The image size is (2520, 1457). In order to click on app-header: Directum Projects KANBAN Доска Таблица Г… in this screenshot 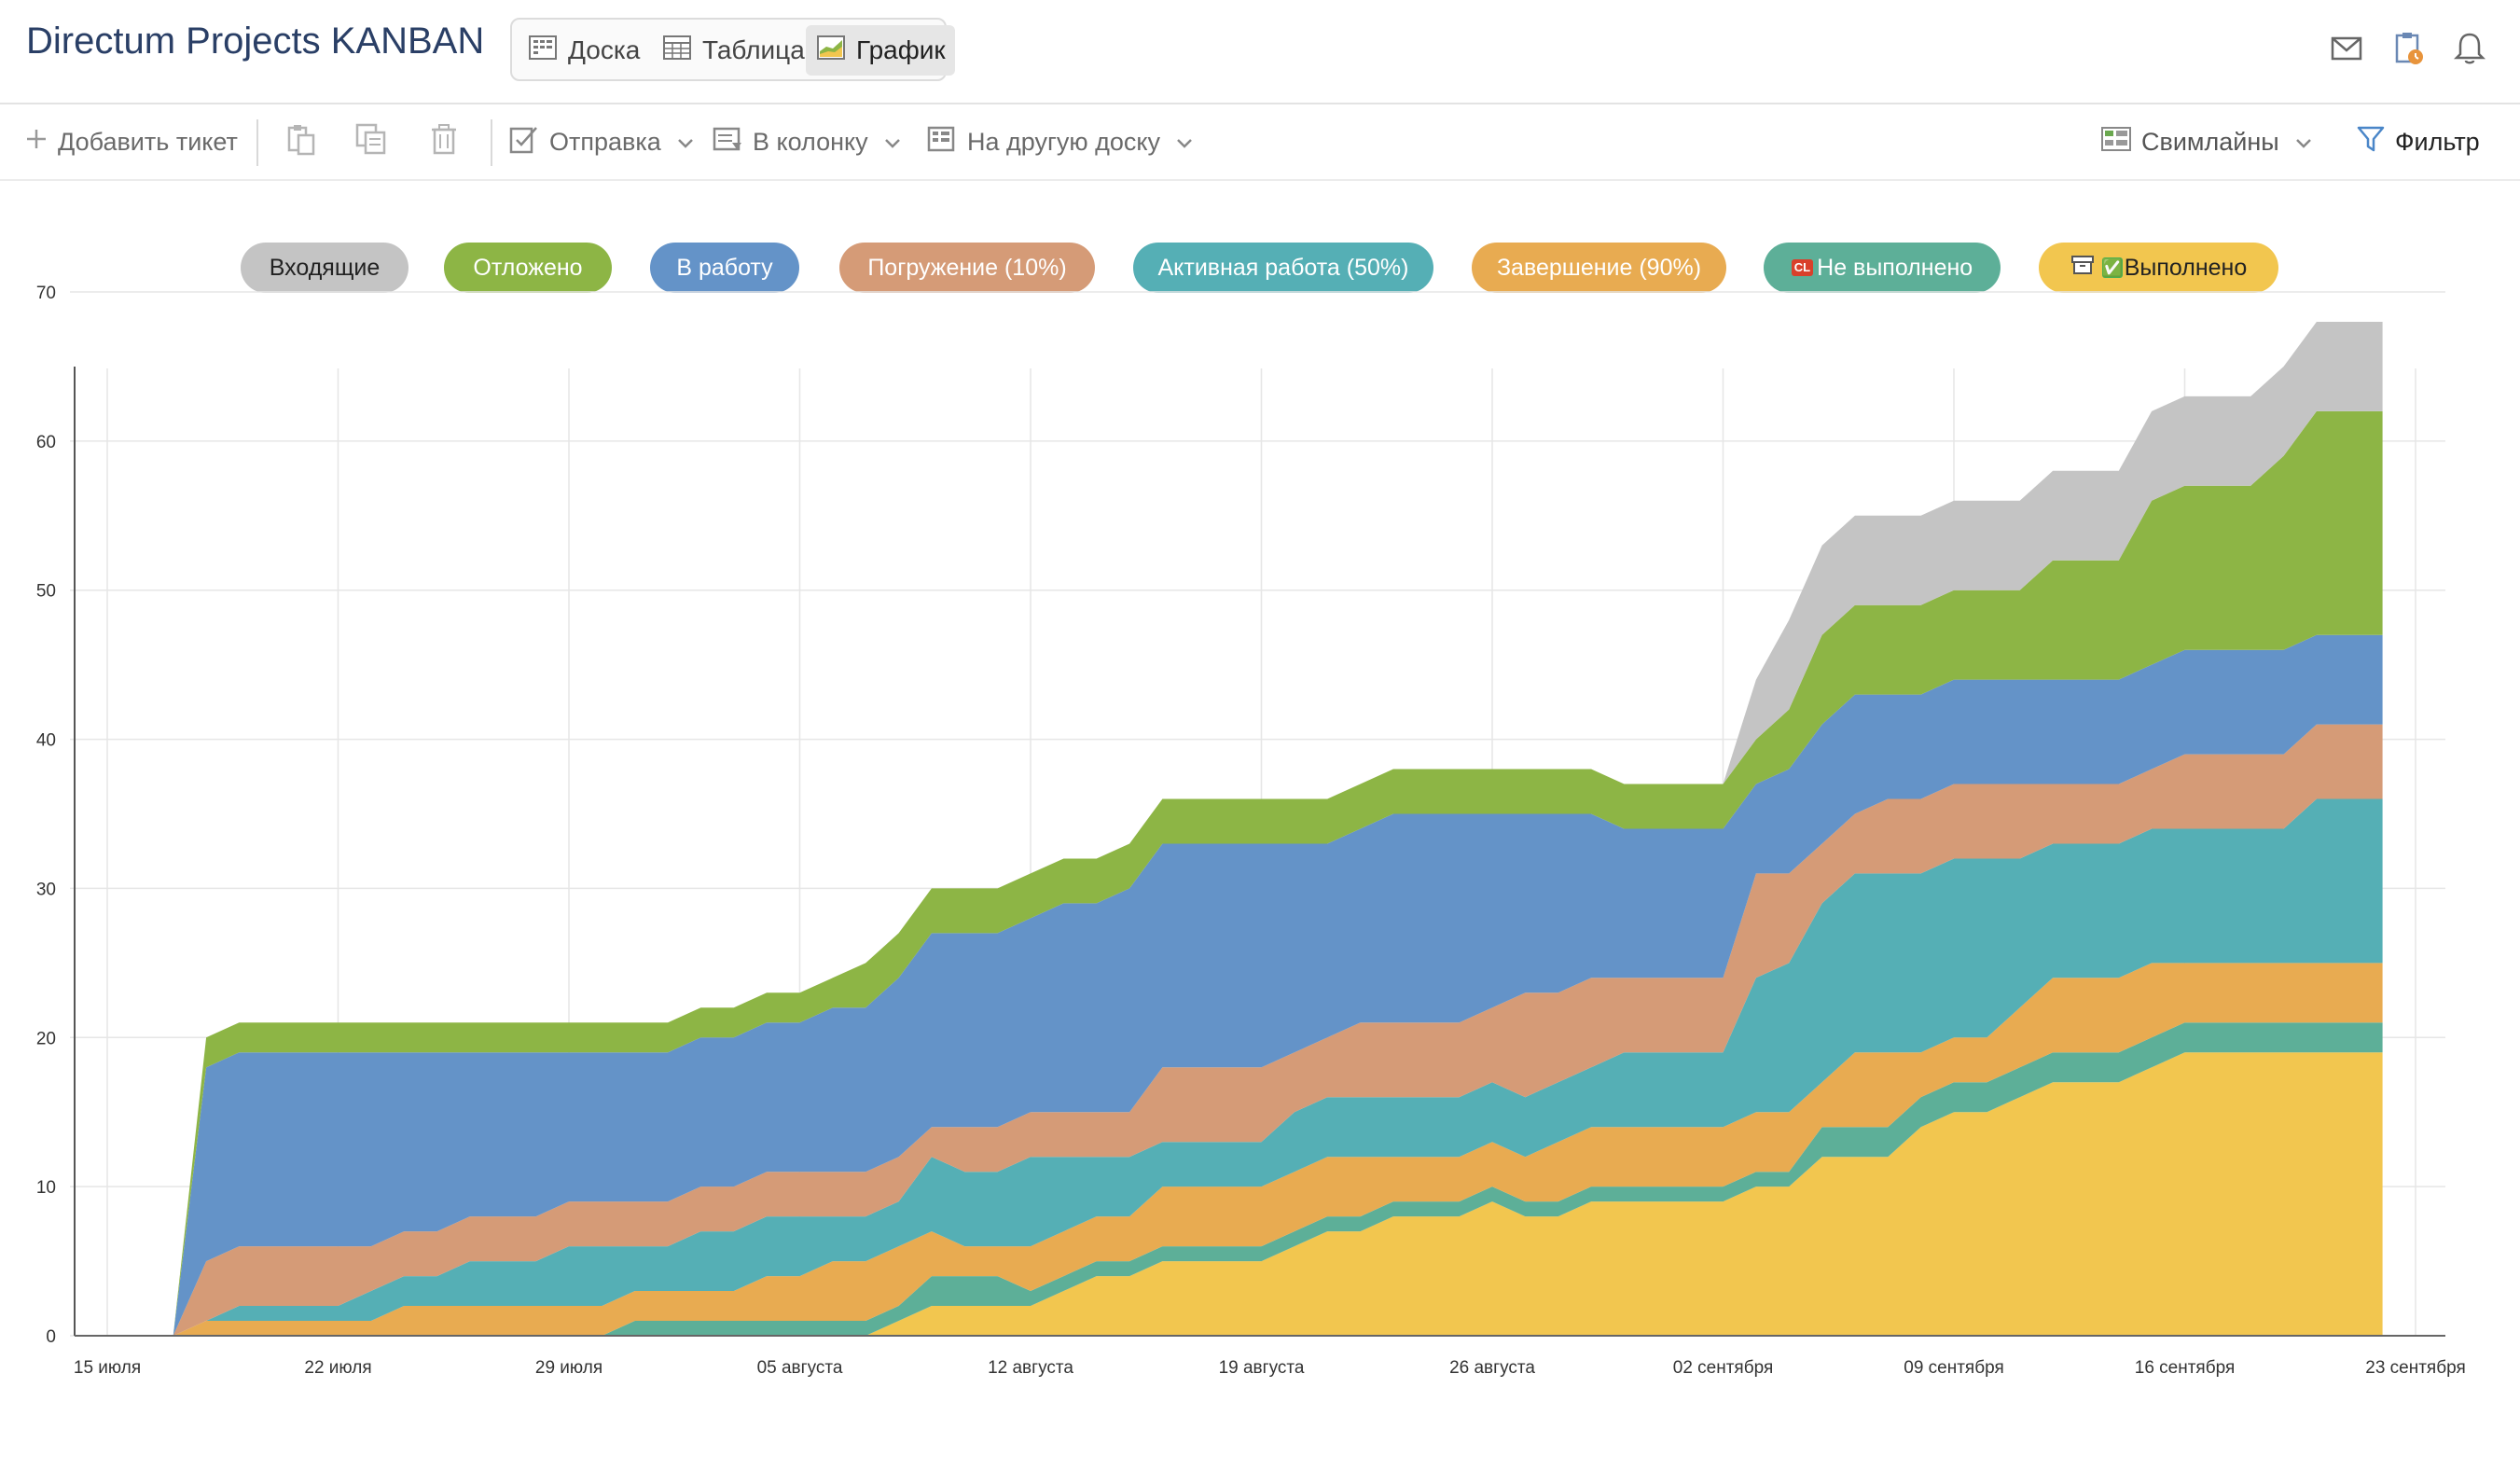, I will do `click(1260, 52)`.